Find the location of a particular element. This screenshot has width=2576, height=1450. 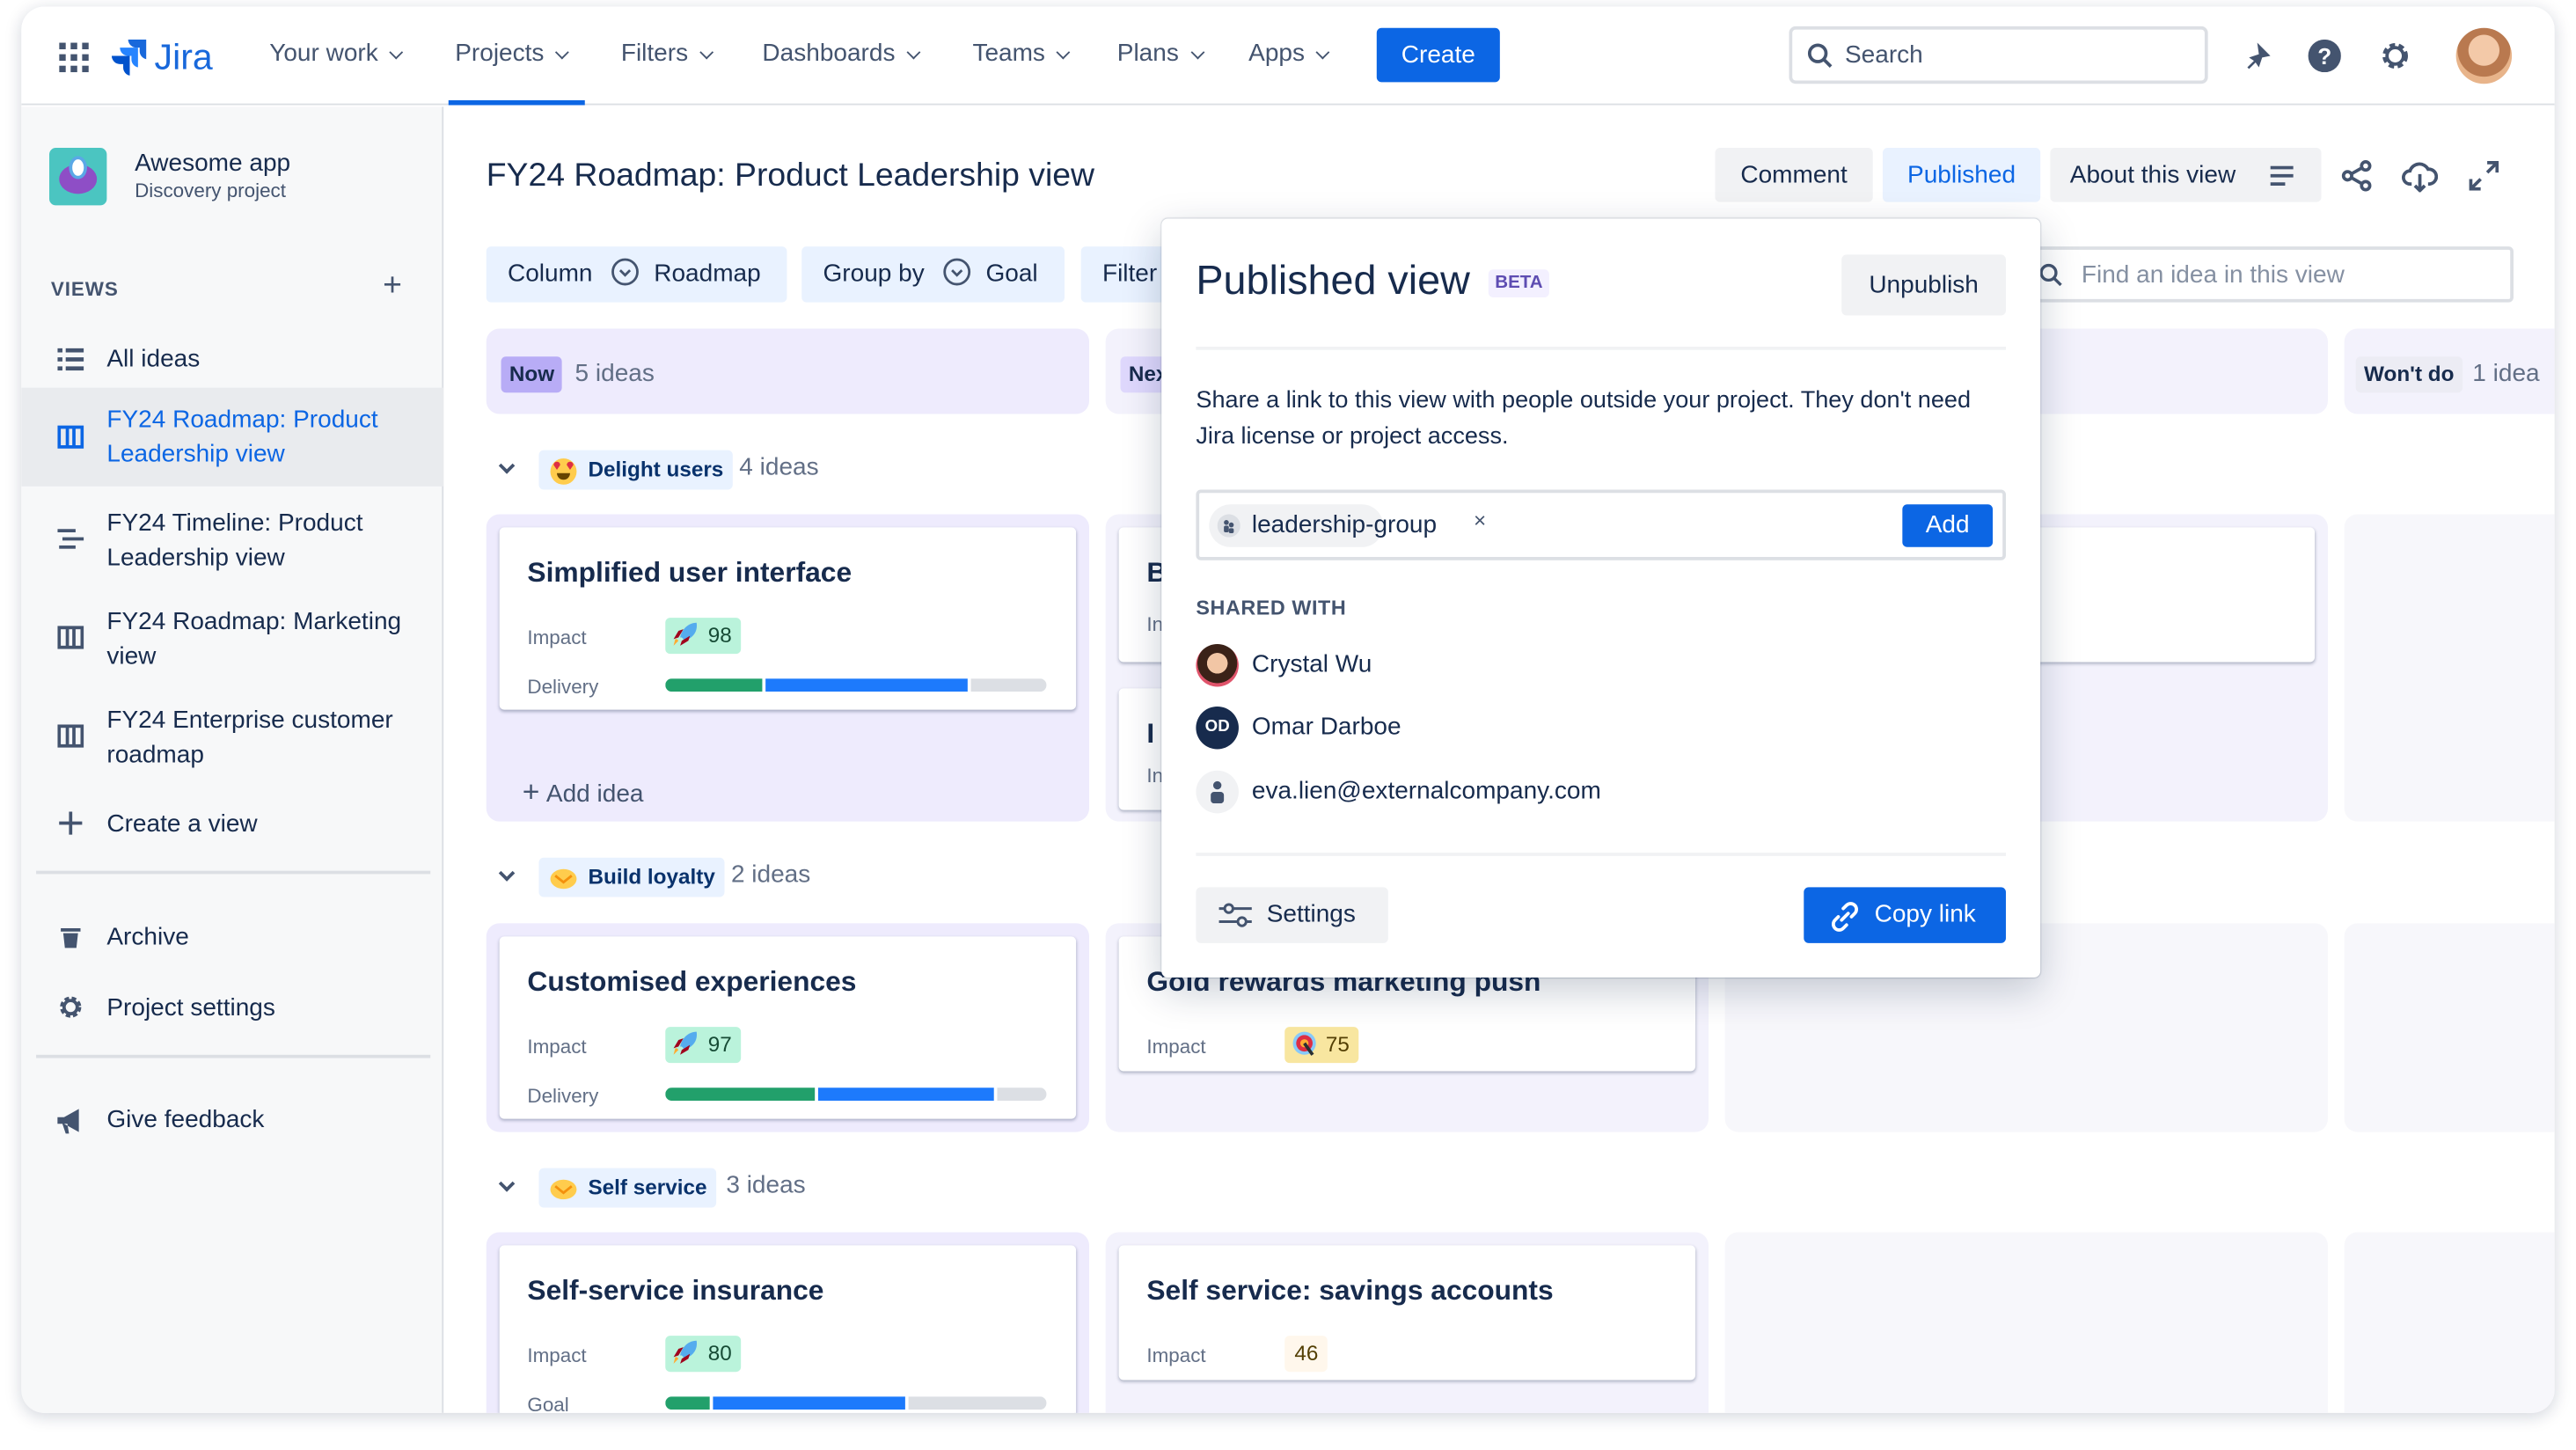

bar-segment-in-progress is located at coordinates (906, 1095).